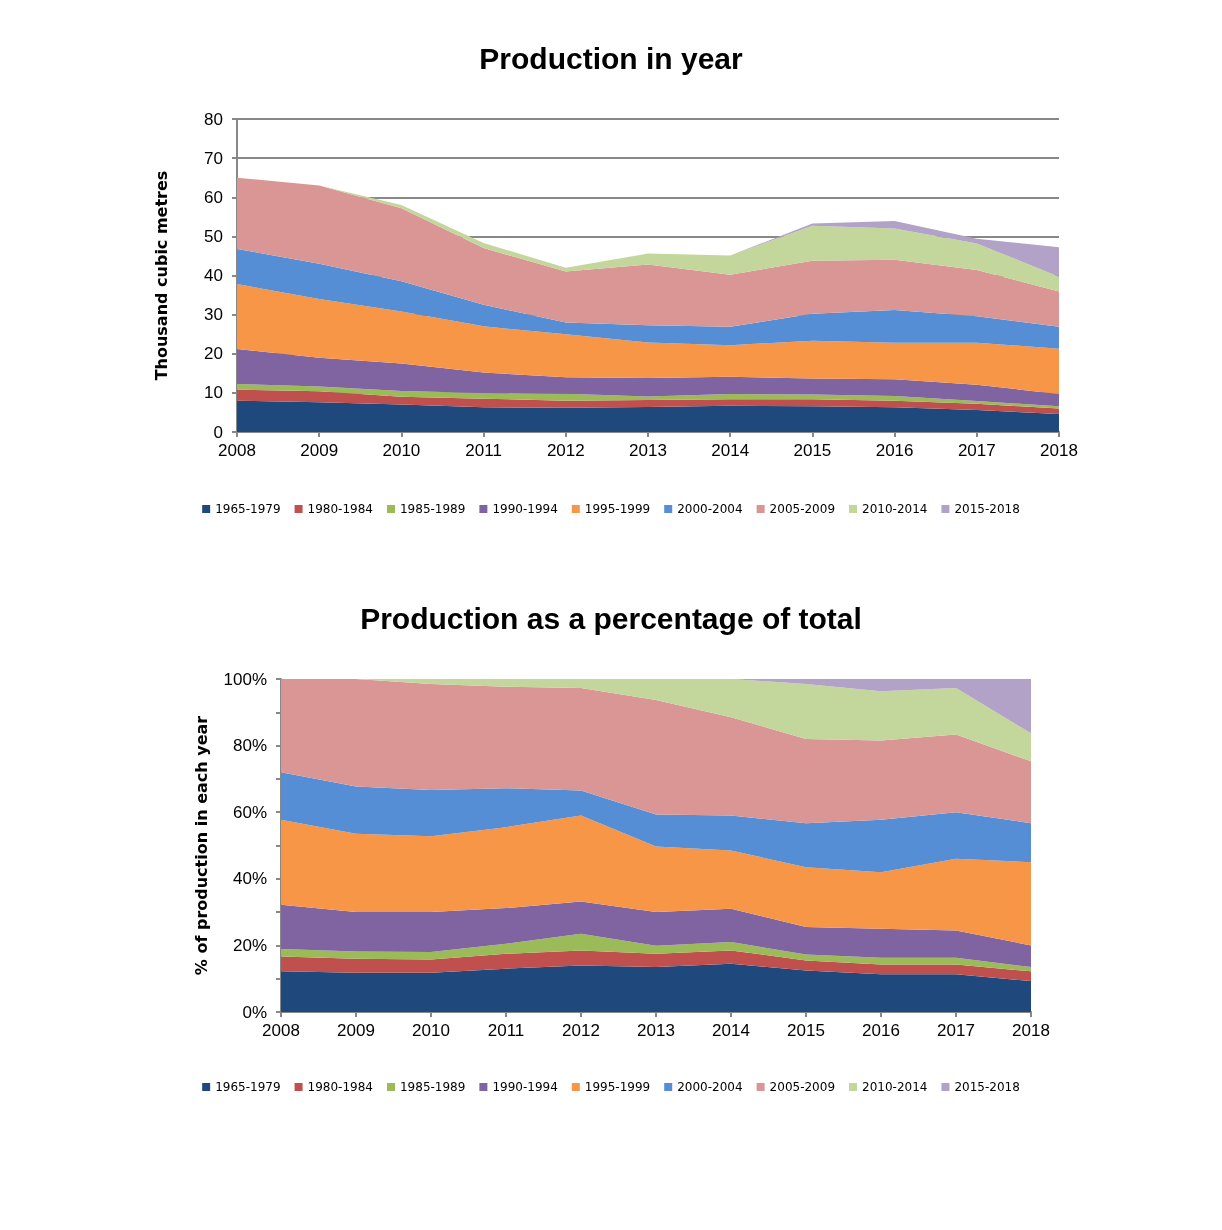 This screenshot has width=1222, height=1230. Describe the element at coordinates (249, 945) in the screenshot. I see `y-tick-label: 20%` at that location.